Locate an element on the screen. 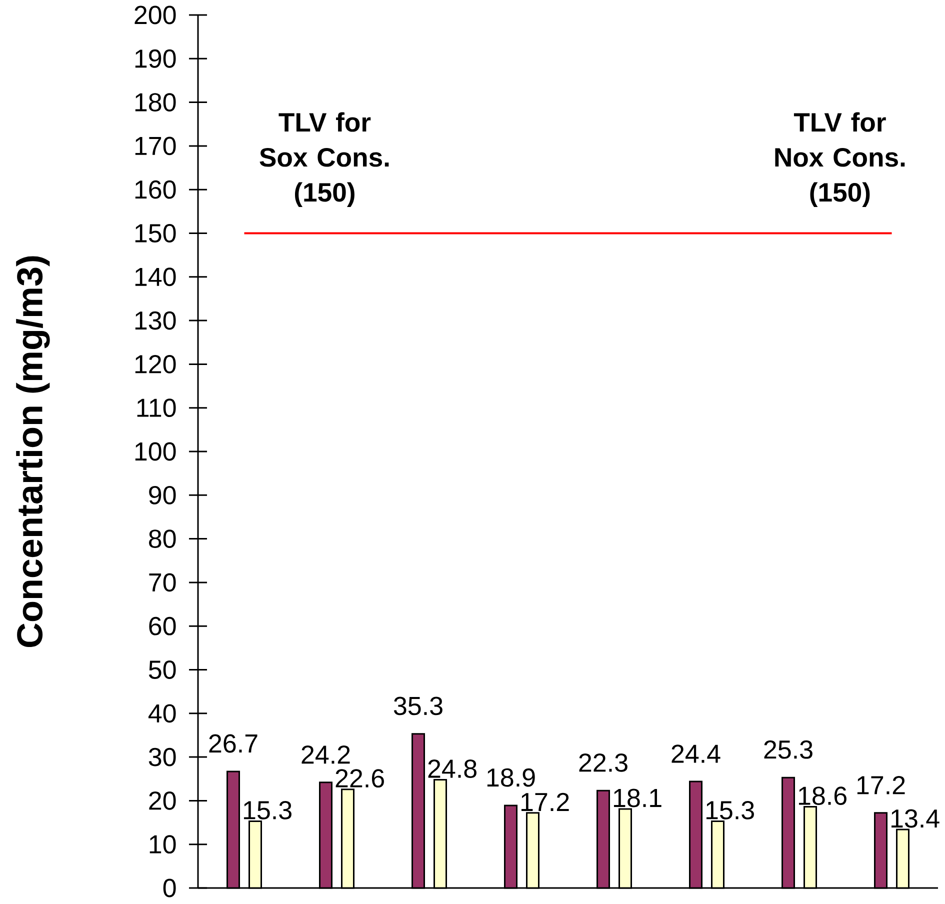 This screenshot has height=904, width=945. y-tick-label: 140 is located at coordinates (155, 277).